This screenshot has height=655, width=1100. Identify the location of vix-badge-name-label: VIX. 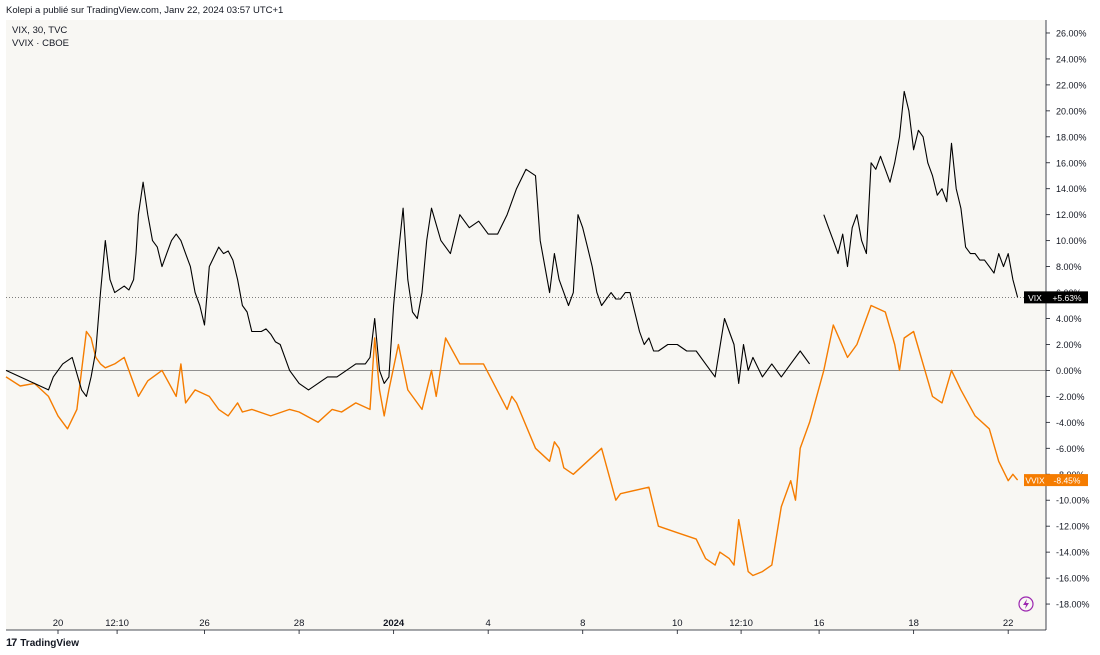
(1035, 298).